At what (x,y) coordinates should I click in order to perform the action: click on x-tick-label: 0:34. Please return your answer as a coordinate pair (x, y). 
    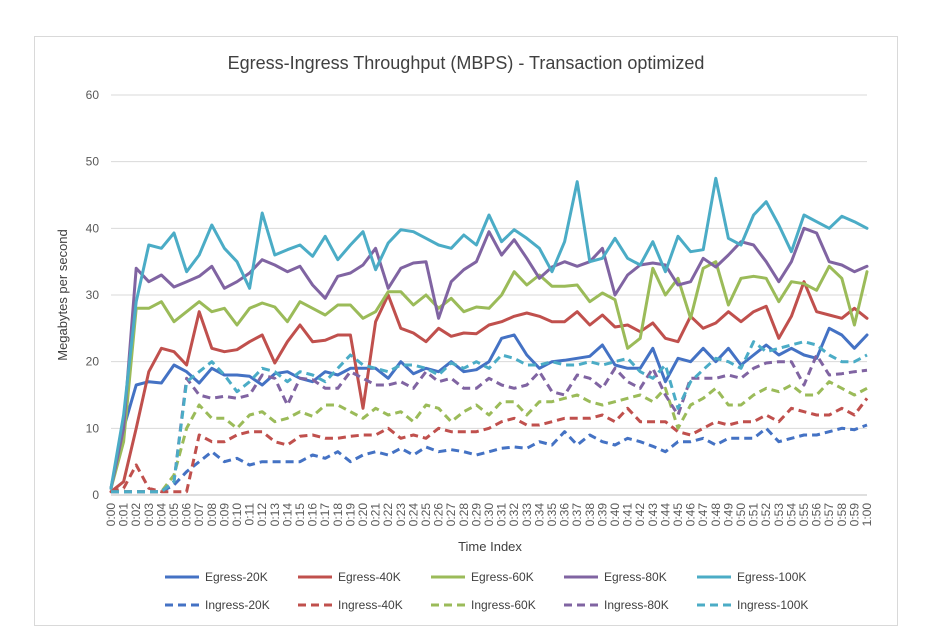
    Looking at the image, I should click on (539, 515).